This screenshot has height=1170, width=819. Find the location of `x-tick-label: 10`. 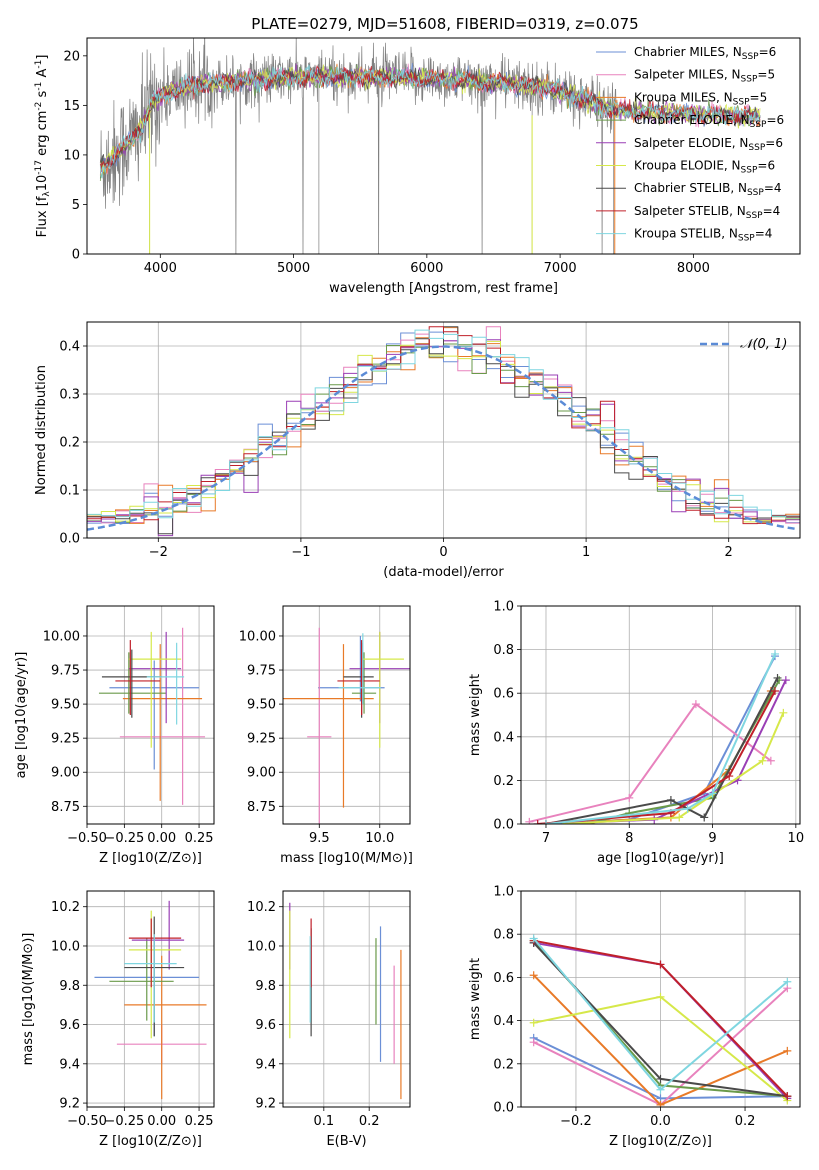

x-tick-label: 10 is located at coordinates (796, 838).